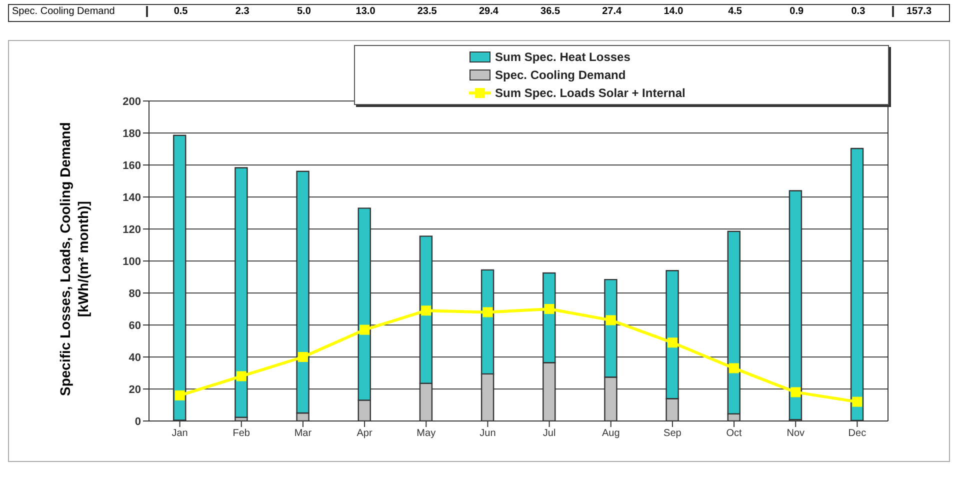  What do you see at coordinates (131, 262) in the screenshot?
I see `y-tick-label: 100` at bounding box center [131, 262].